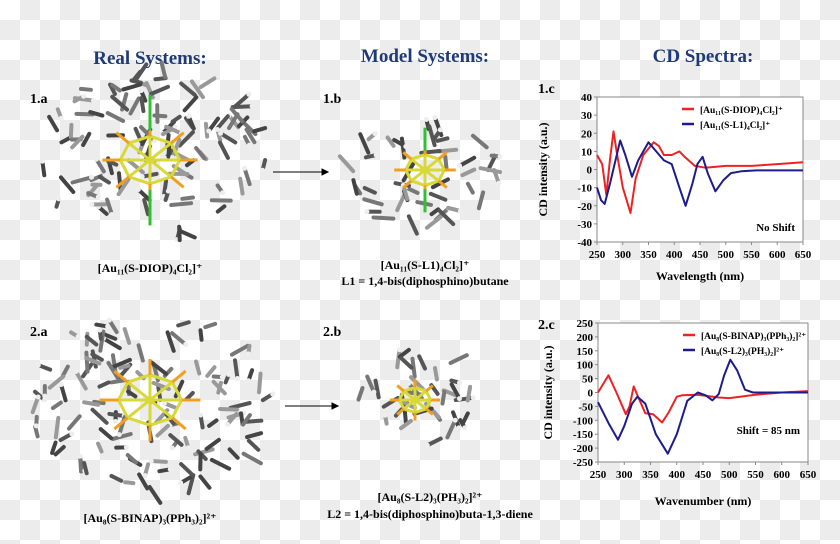  I want to click on x-tick-label: 600, so click(777, 255).